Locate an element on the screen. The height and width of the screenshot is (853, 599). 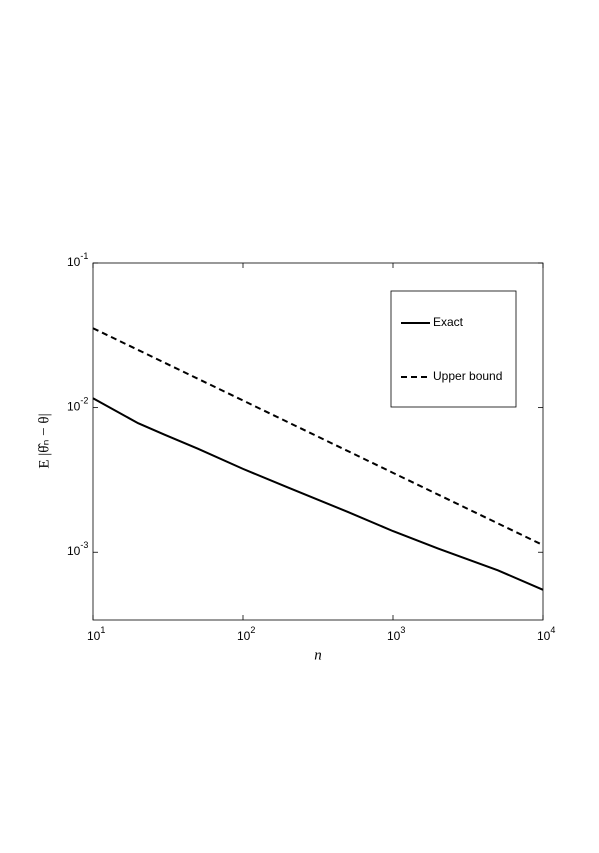
tick-label: 10⁻² is located at coordinates (77, 405).